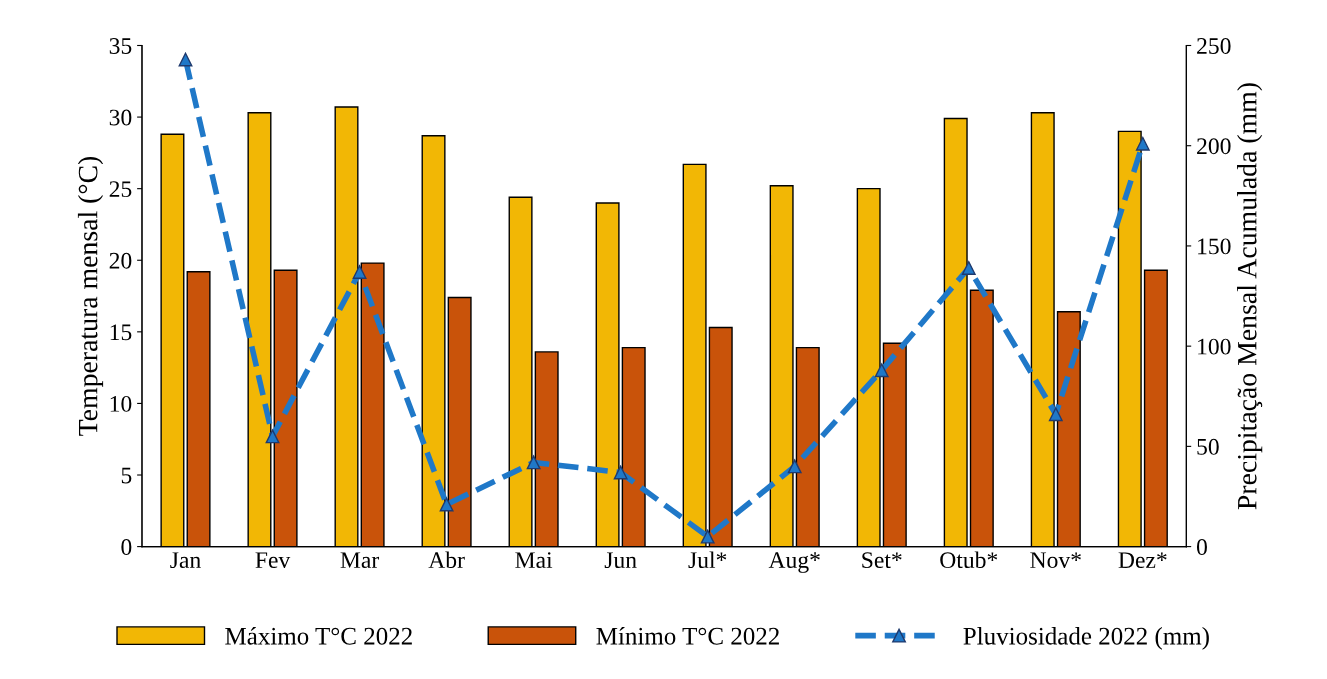  What do you see at coordinates (360, 560) in the screenshot?
I see `x-tick-label: Mar` at bounding box center [360, 560].